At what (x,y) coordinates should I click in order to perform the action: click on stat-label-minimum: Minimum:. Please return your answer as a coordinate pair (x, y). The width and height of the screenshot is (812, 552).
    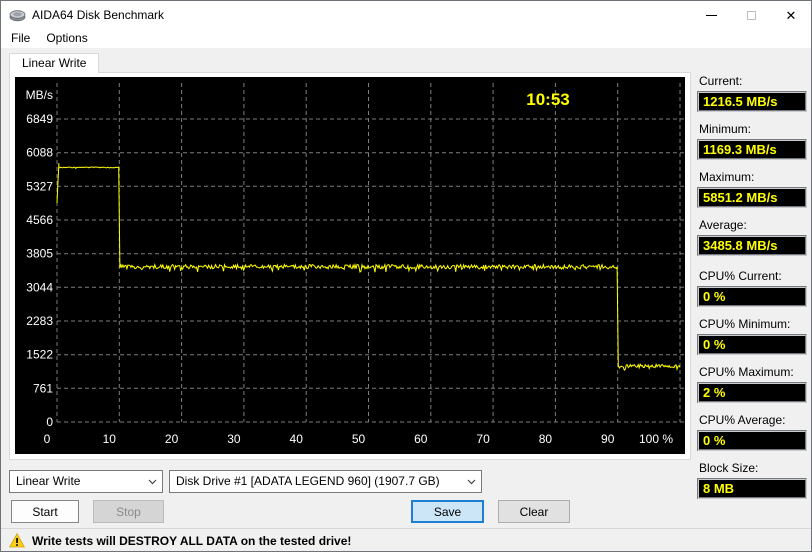
    Looking at the image, I should click on (725, 129).